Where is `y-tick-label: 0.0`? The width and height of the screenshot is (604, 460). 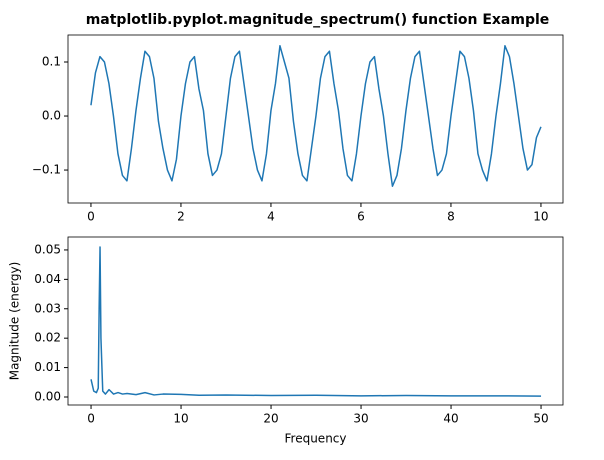
y-tick-label: 0.0 is located at coordinates (51, 116).